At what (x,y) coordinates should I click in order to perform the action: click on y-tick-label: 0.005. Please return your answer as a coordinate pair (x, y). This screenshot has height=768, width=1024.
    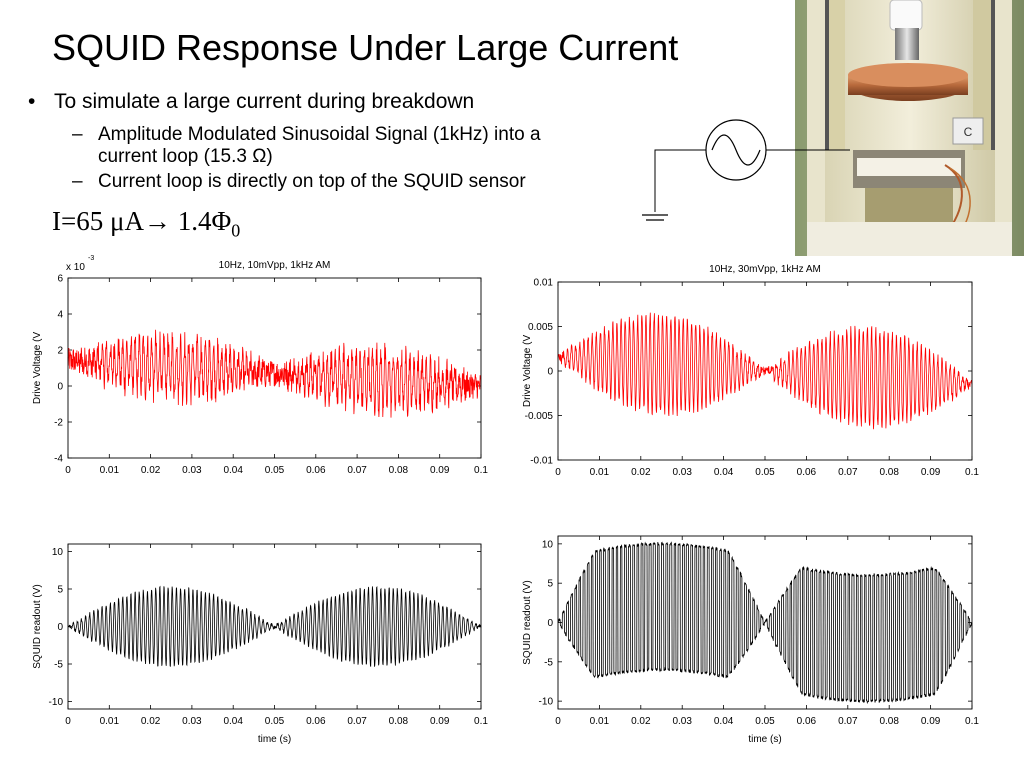
    Looking at the image, I should click on (540, 327).